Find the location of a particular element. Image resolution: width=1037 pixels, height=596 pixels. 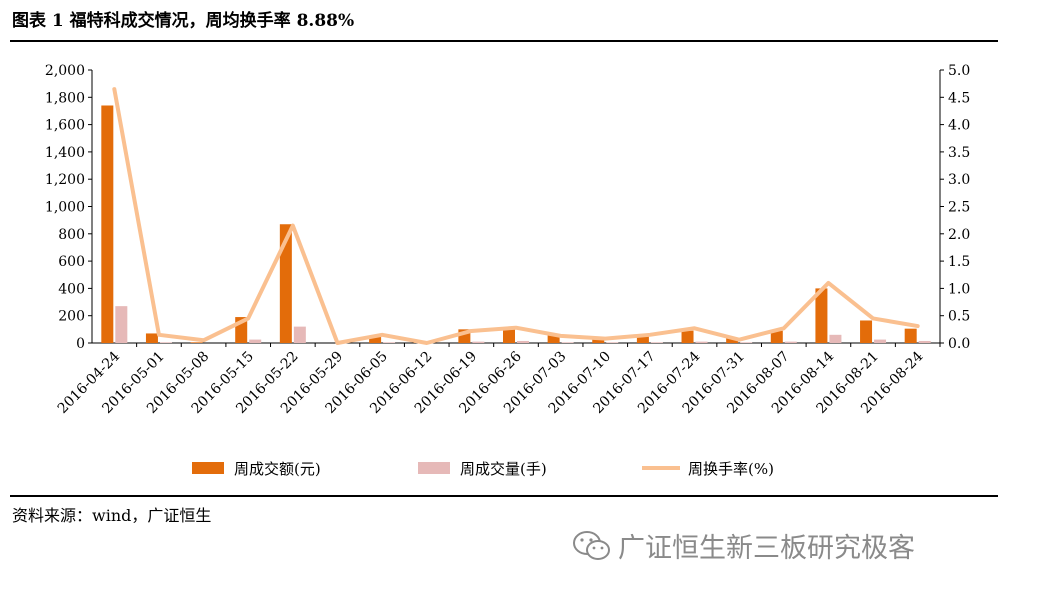

chart-title: 图表 1 福特科成交情况，周均换手率 8.88% is located at coordinates (183, 21).